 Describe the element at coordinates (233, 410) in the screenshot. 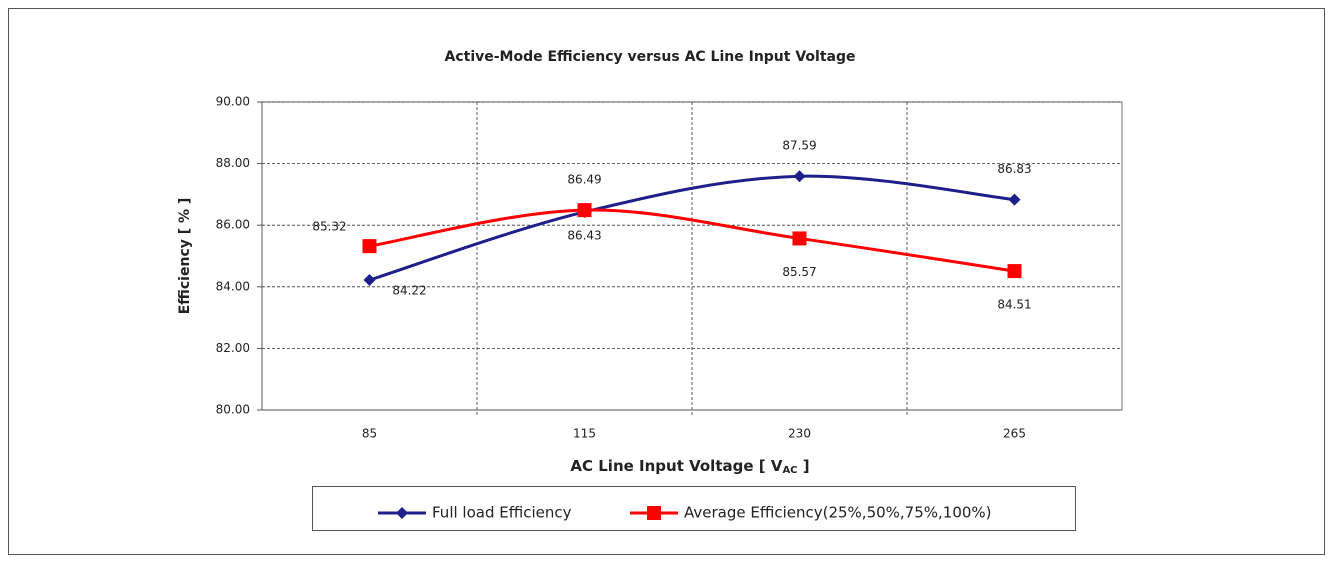

I see `y-tick-label: 80.00` at that location.